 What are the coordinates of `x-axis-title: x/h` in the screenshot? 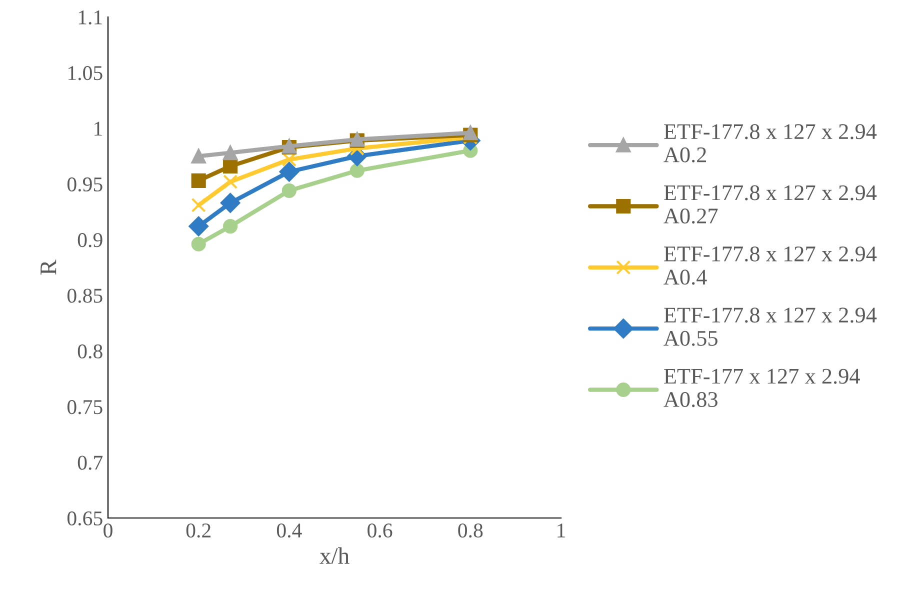 It's located at (335, 555).